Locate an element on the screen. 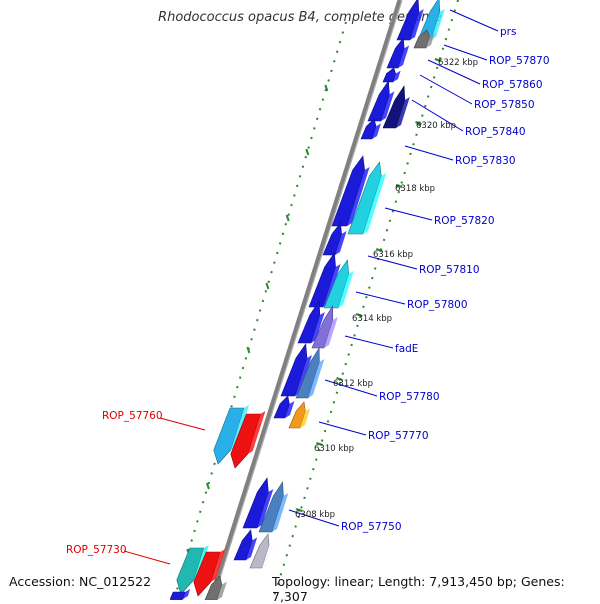 The image size is (600, 604). scale-label-6310: 6310 kbp is located at coordinates (334, 449).